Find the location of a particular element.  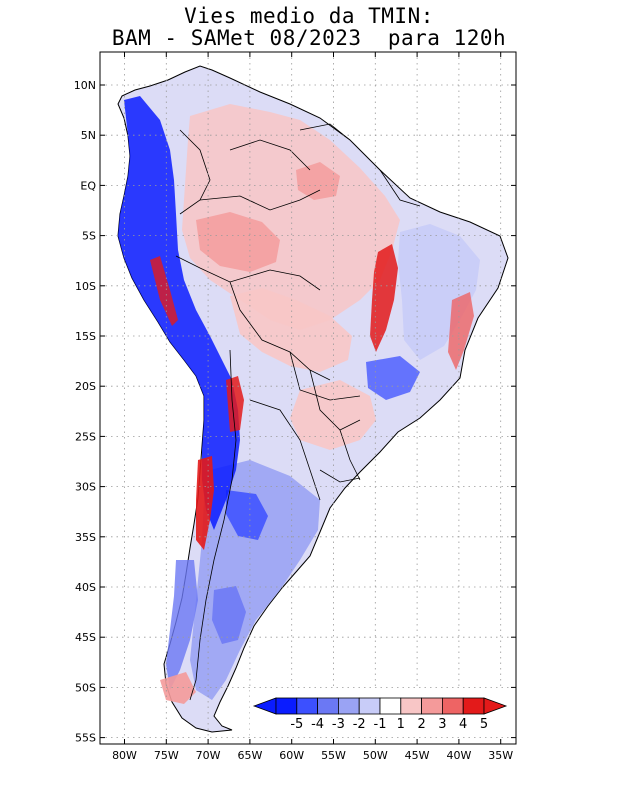

x-tick-label: 70W is located at coordinates (208, 755).